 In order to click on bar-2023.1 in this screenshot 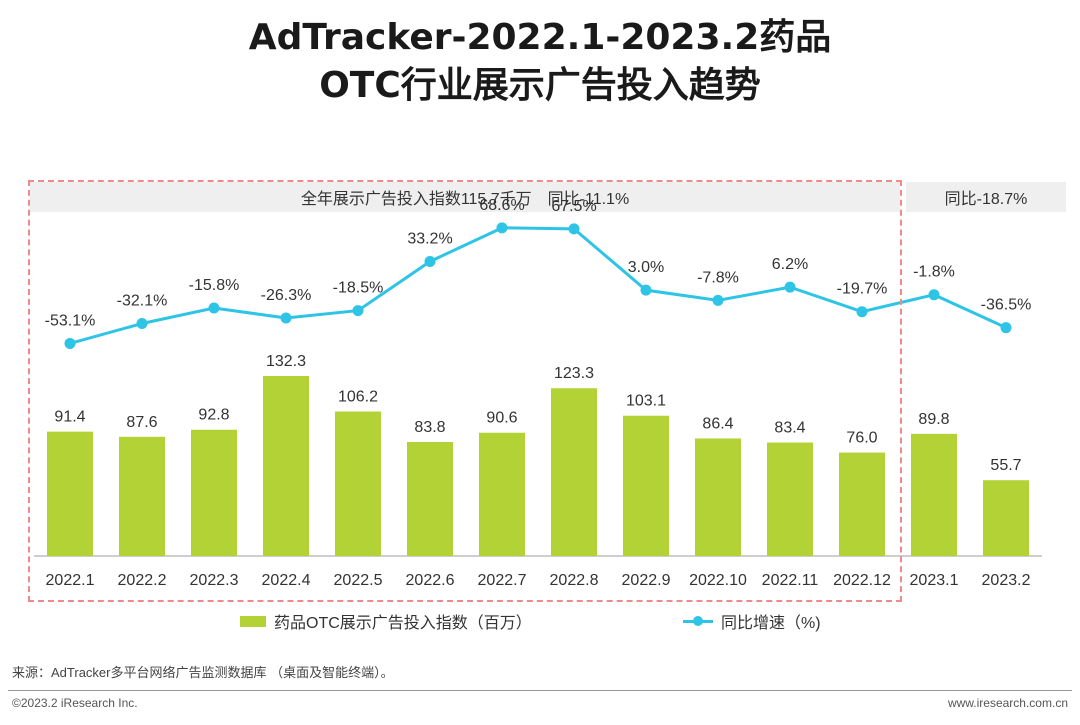, I will do `click(934, 494)`.